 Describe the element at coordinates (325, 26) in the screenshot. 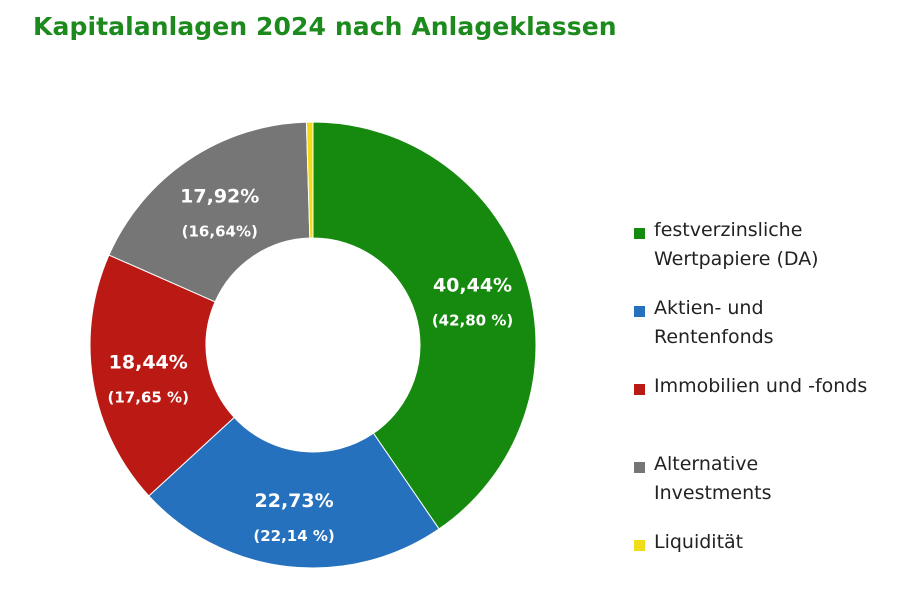

I see `chart-title: Kapitalanlagen 2024 nach Anlageklassen` at that location.